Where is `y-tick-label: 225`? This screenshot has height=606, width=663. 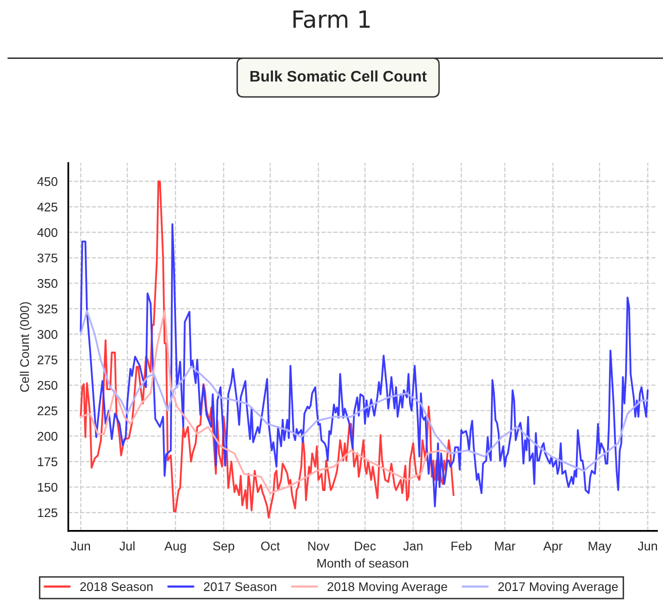
y-tick-label: 225 is located at coordinates (48, 411).